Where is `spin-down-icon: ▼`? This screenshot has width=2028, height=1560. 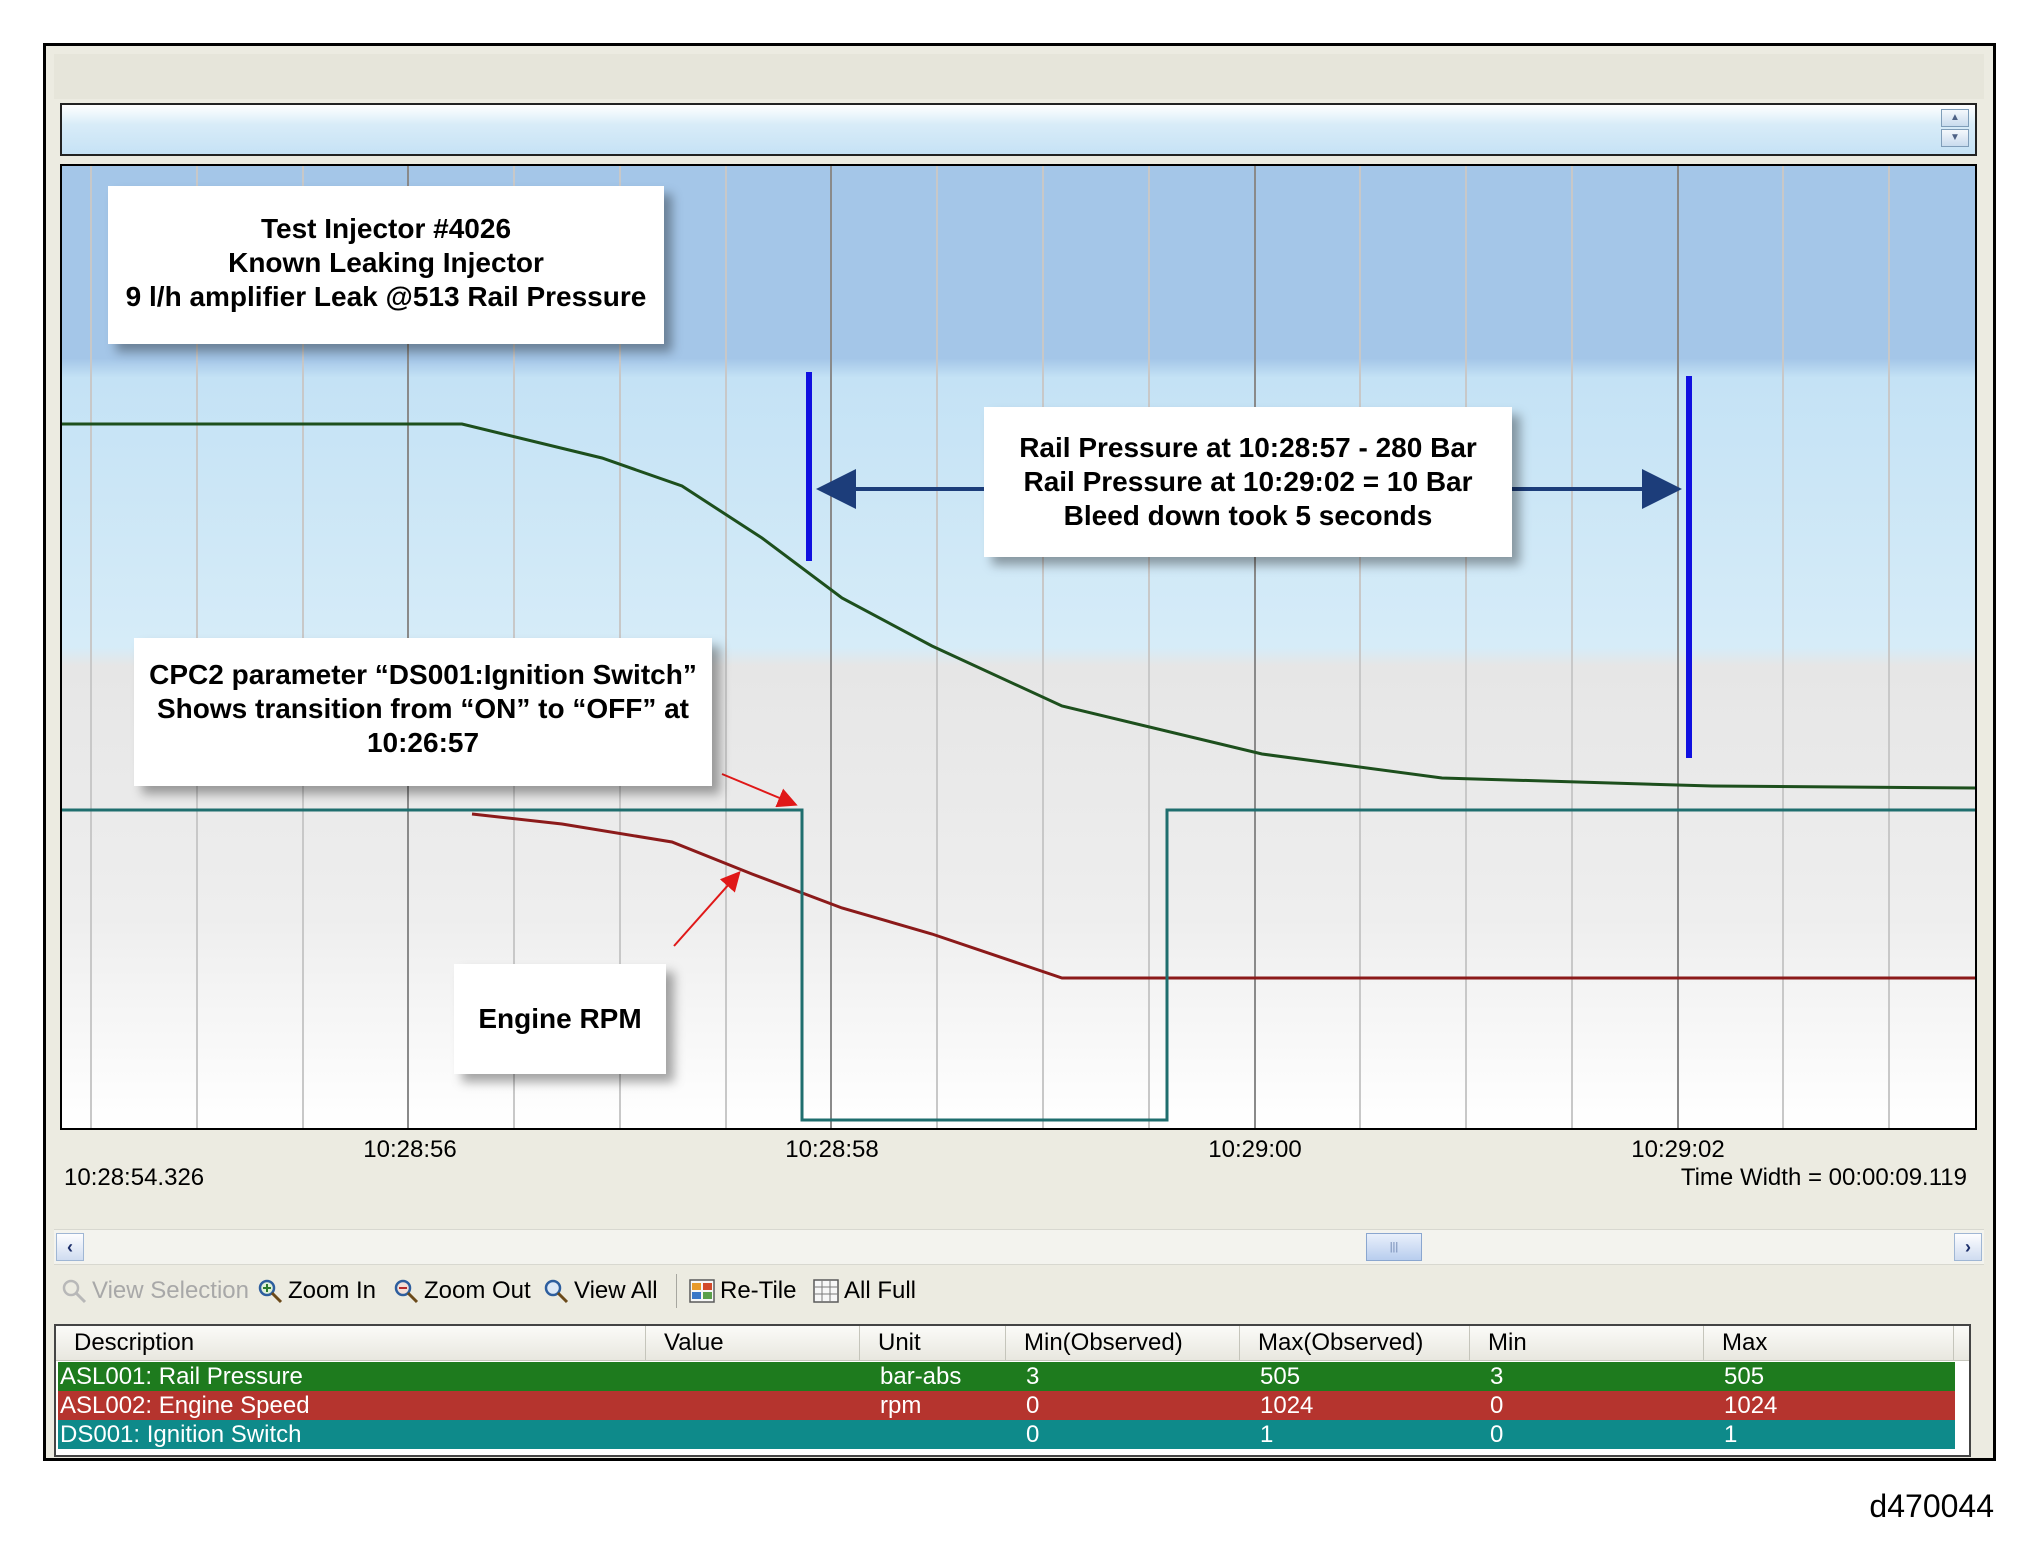 spin-down-icon: ▼ is located at coordinates (1955, 138).